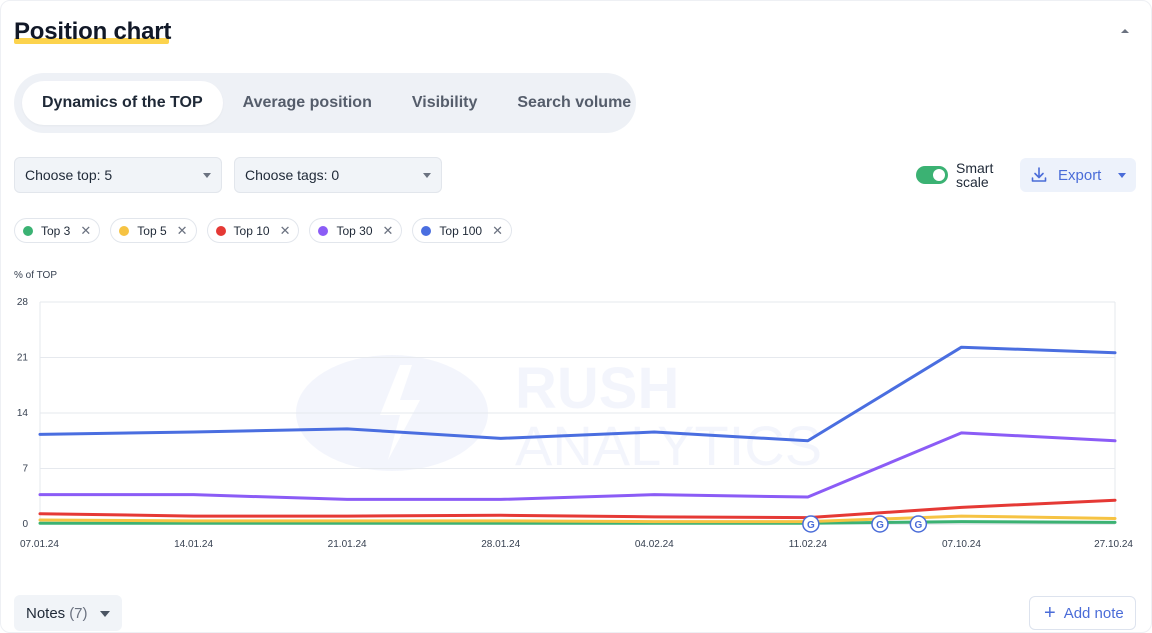  I want to click on legend-label: Top 100, so click(461, 230).